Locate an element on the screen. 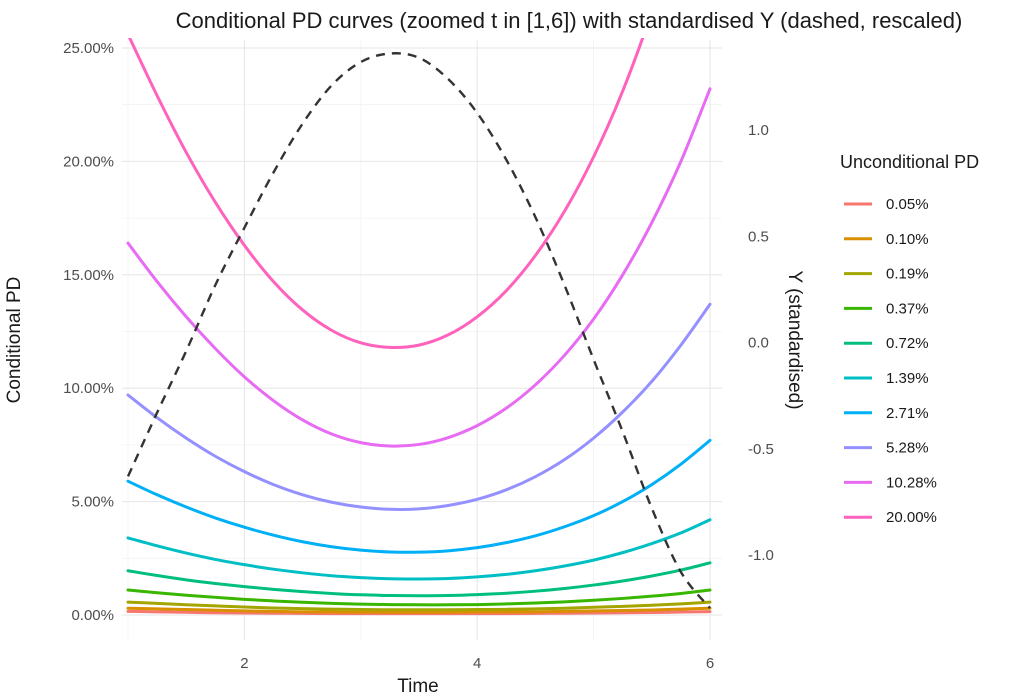  legend-label: 1.39% is located at coordinates (907, 378).